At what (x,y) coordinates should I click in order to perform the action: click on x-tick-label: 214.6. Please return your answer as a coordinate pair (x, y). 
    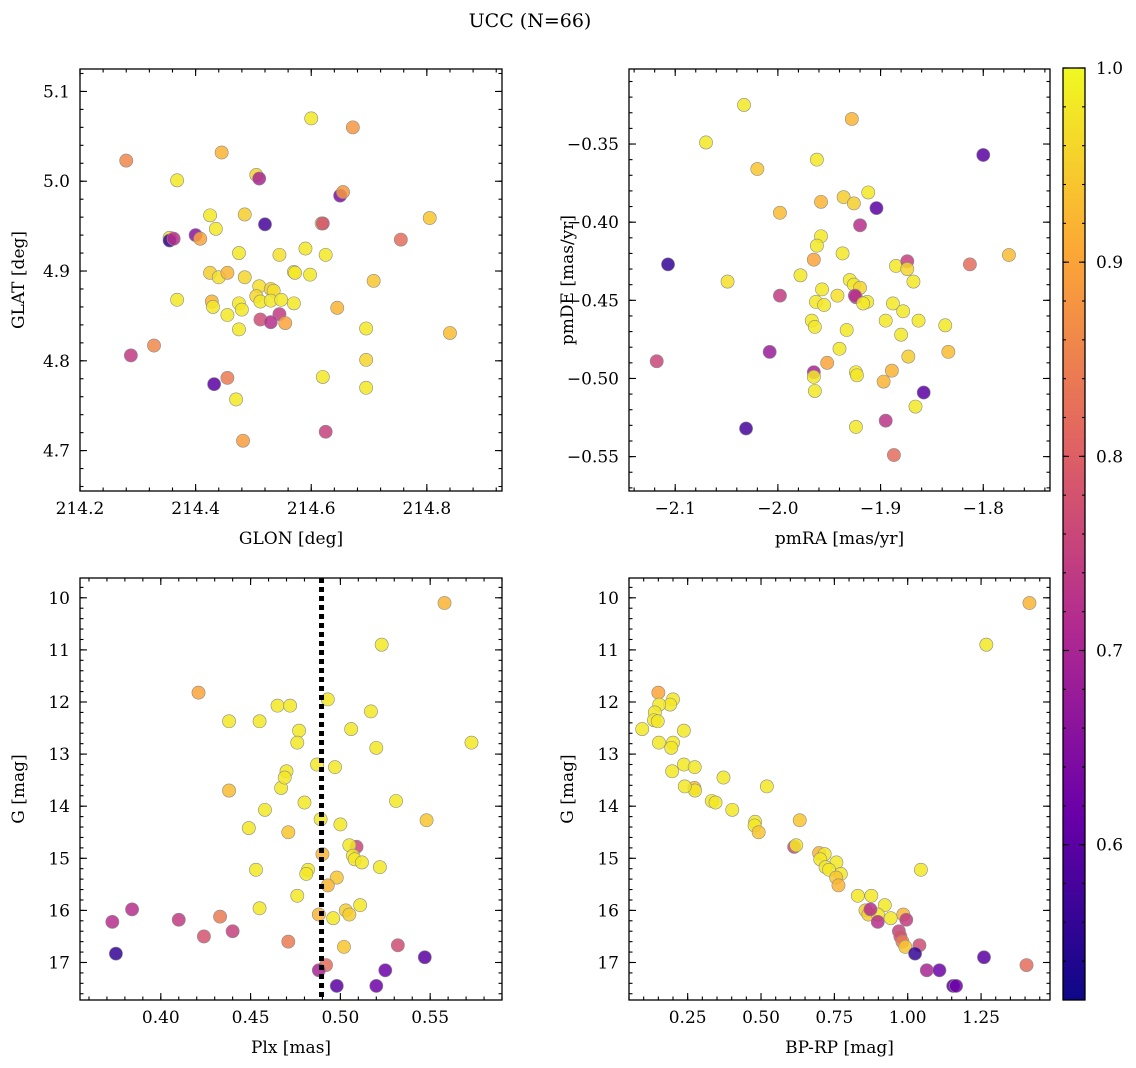
    Looking at the image, I should click on (311, 509).